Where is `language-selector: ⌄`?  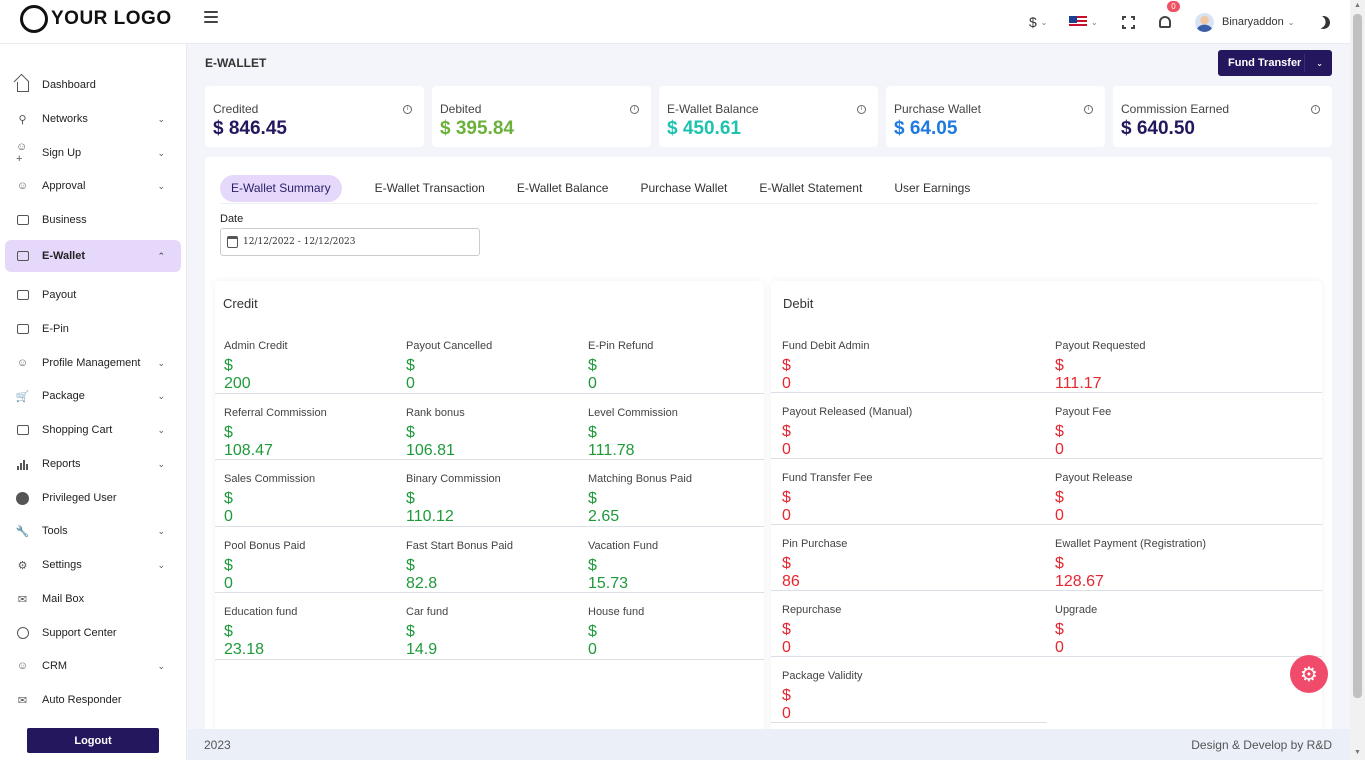
language-selector: ⌄ is located at coordinates (1083, 22).